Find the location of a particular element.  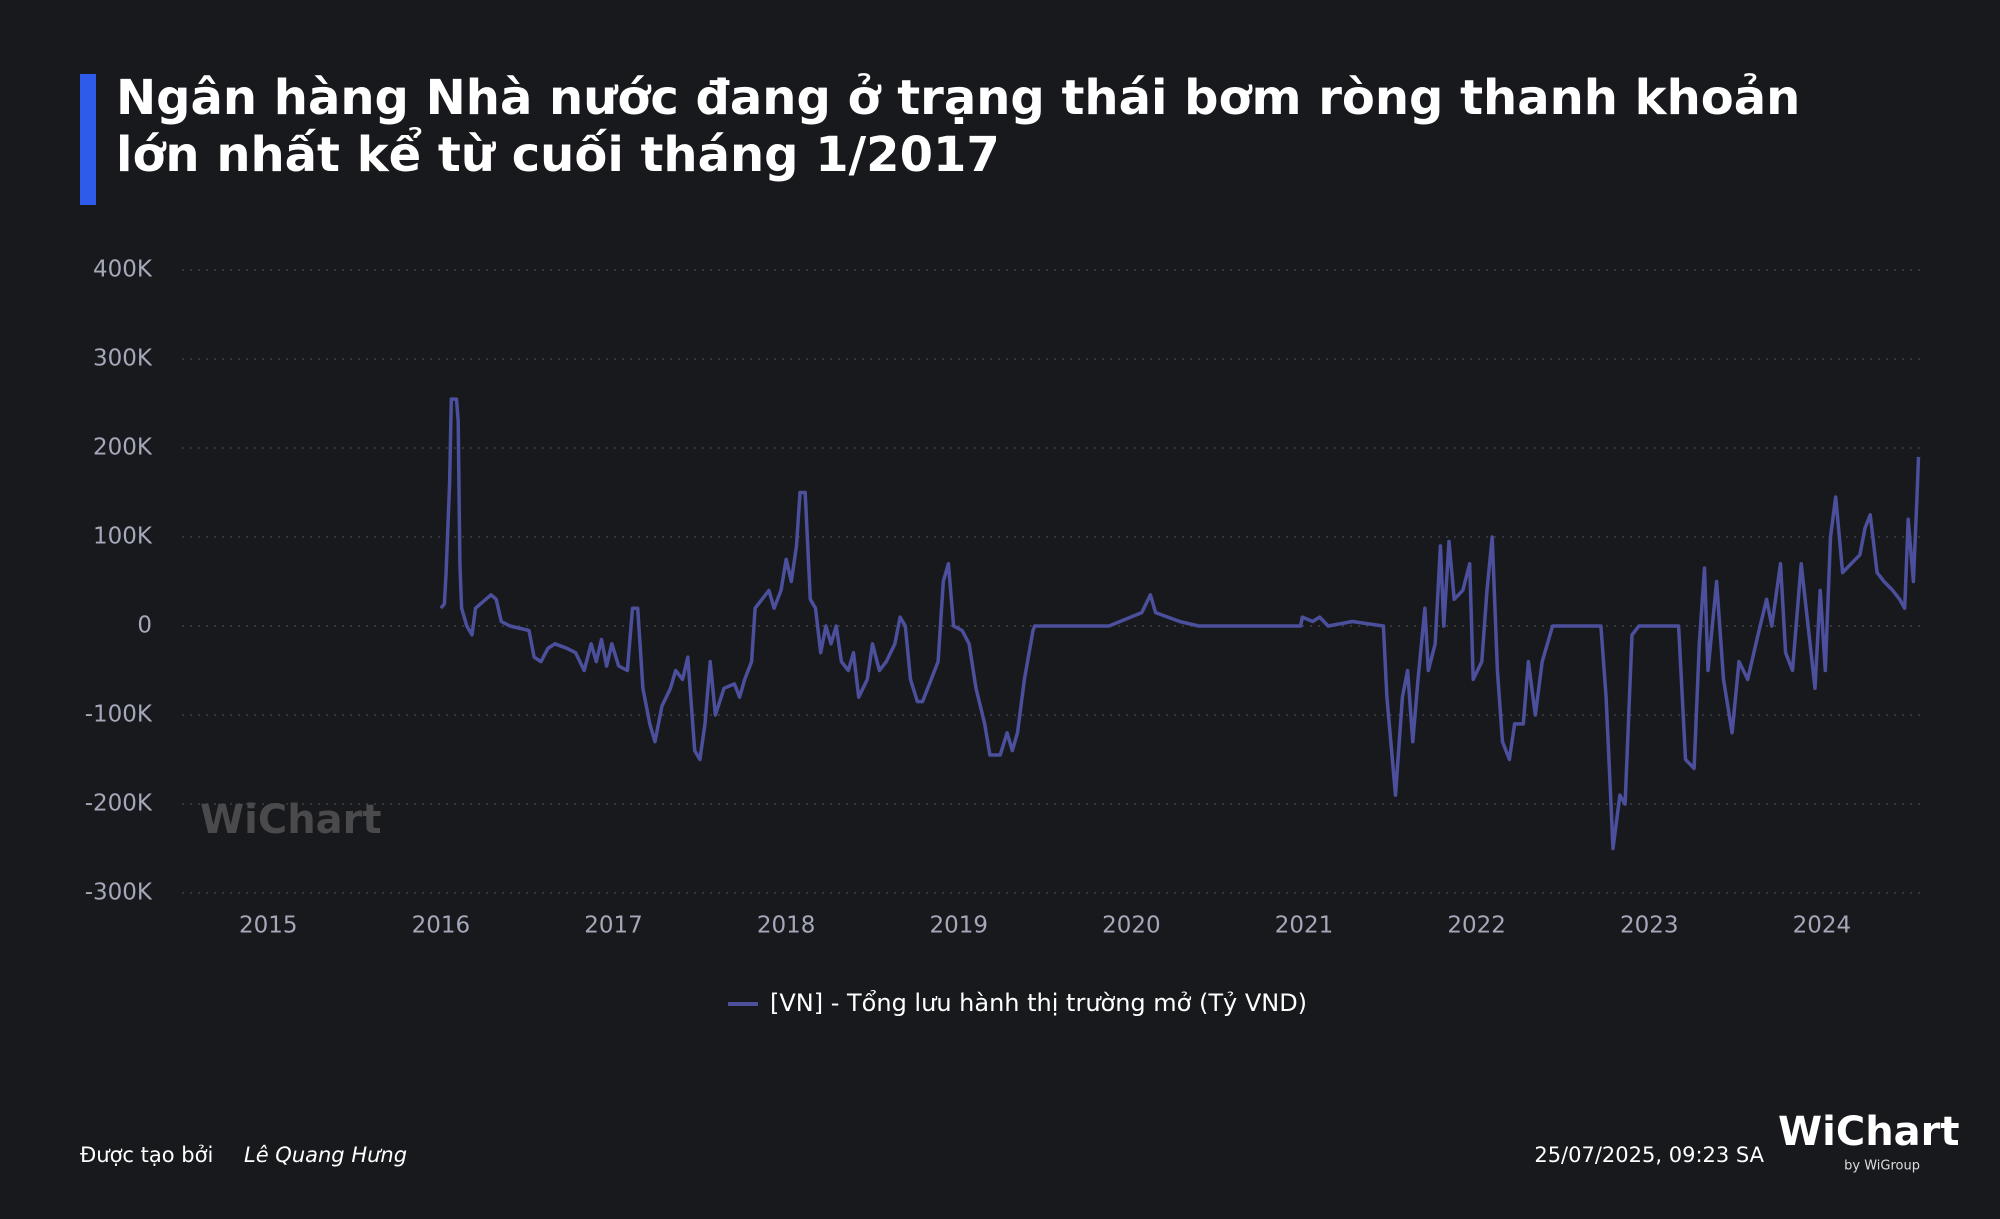

x-tick-label: 2017 is located at coordinates (613, 926).